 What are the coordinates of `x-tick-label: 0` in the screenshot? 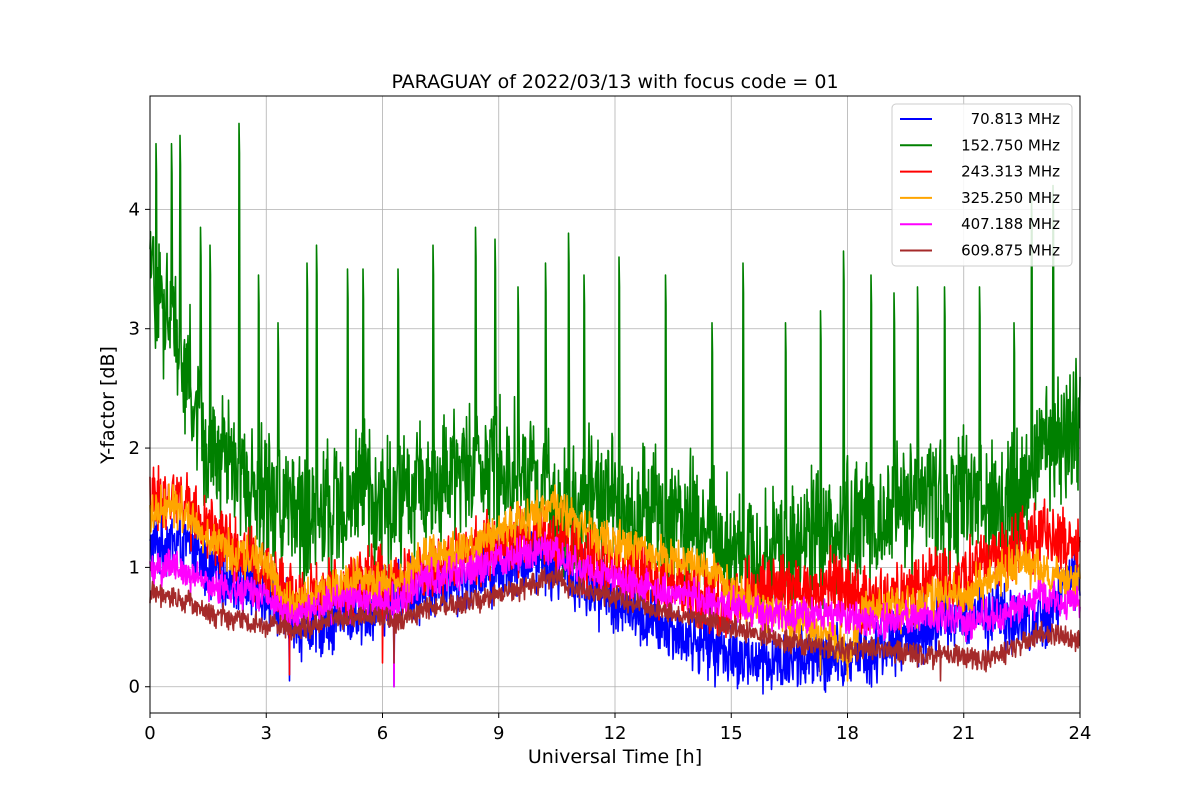 It's located at (149, 733).